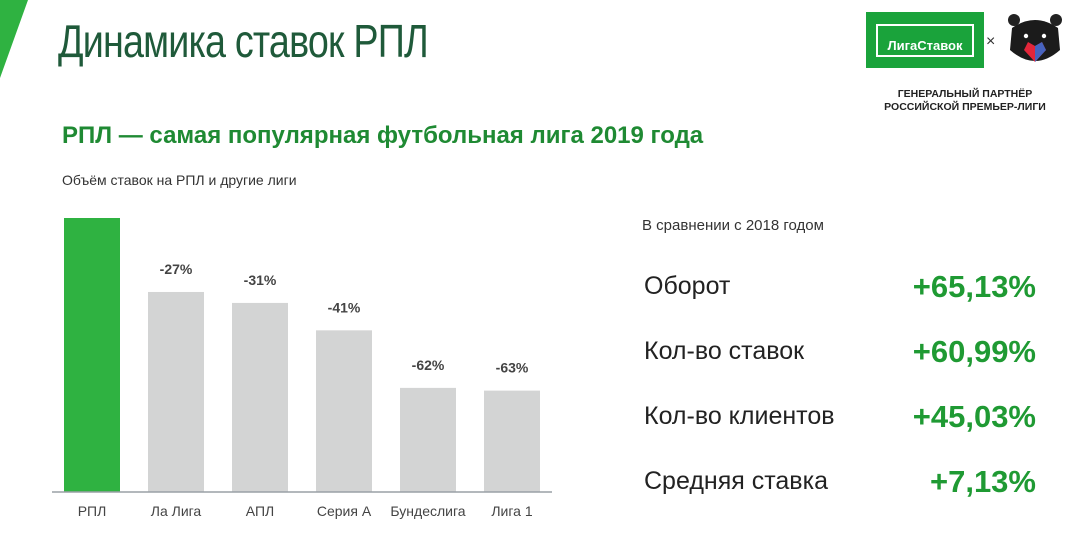  Describe the element at coordinates (260, 280) in the screenshot. I see `data-label-2: -31%` at that location.